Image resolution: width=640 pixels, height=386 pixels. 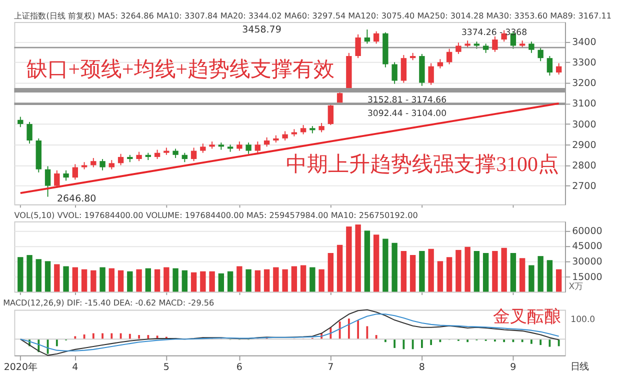 I want to click on x-tick-label: 7, so click(x=331, y=368).